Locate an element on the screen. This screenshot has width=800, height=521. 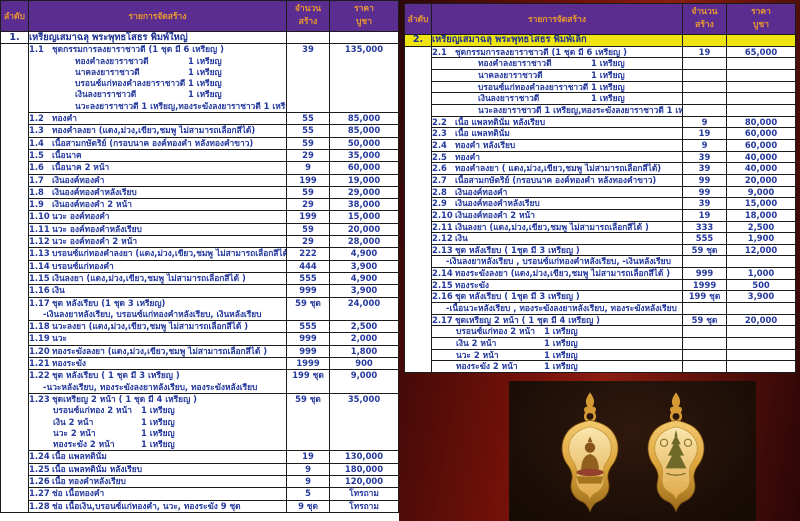
item-line: 2.12 เงิน is located at coordinates (450, 238).